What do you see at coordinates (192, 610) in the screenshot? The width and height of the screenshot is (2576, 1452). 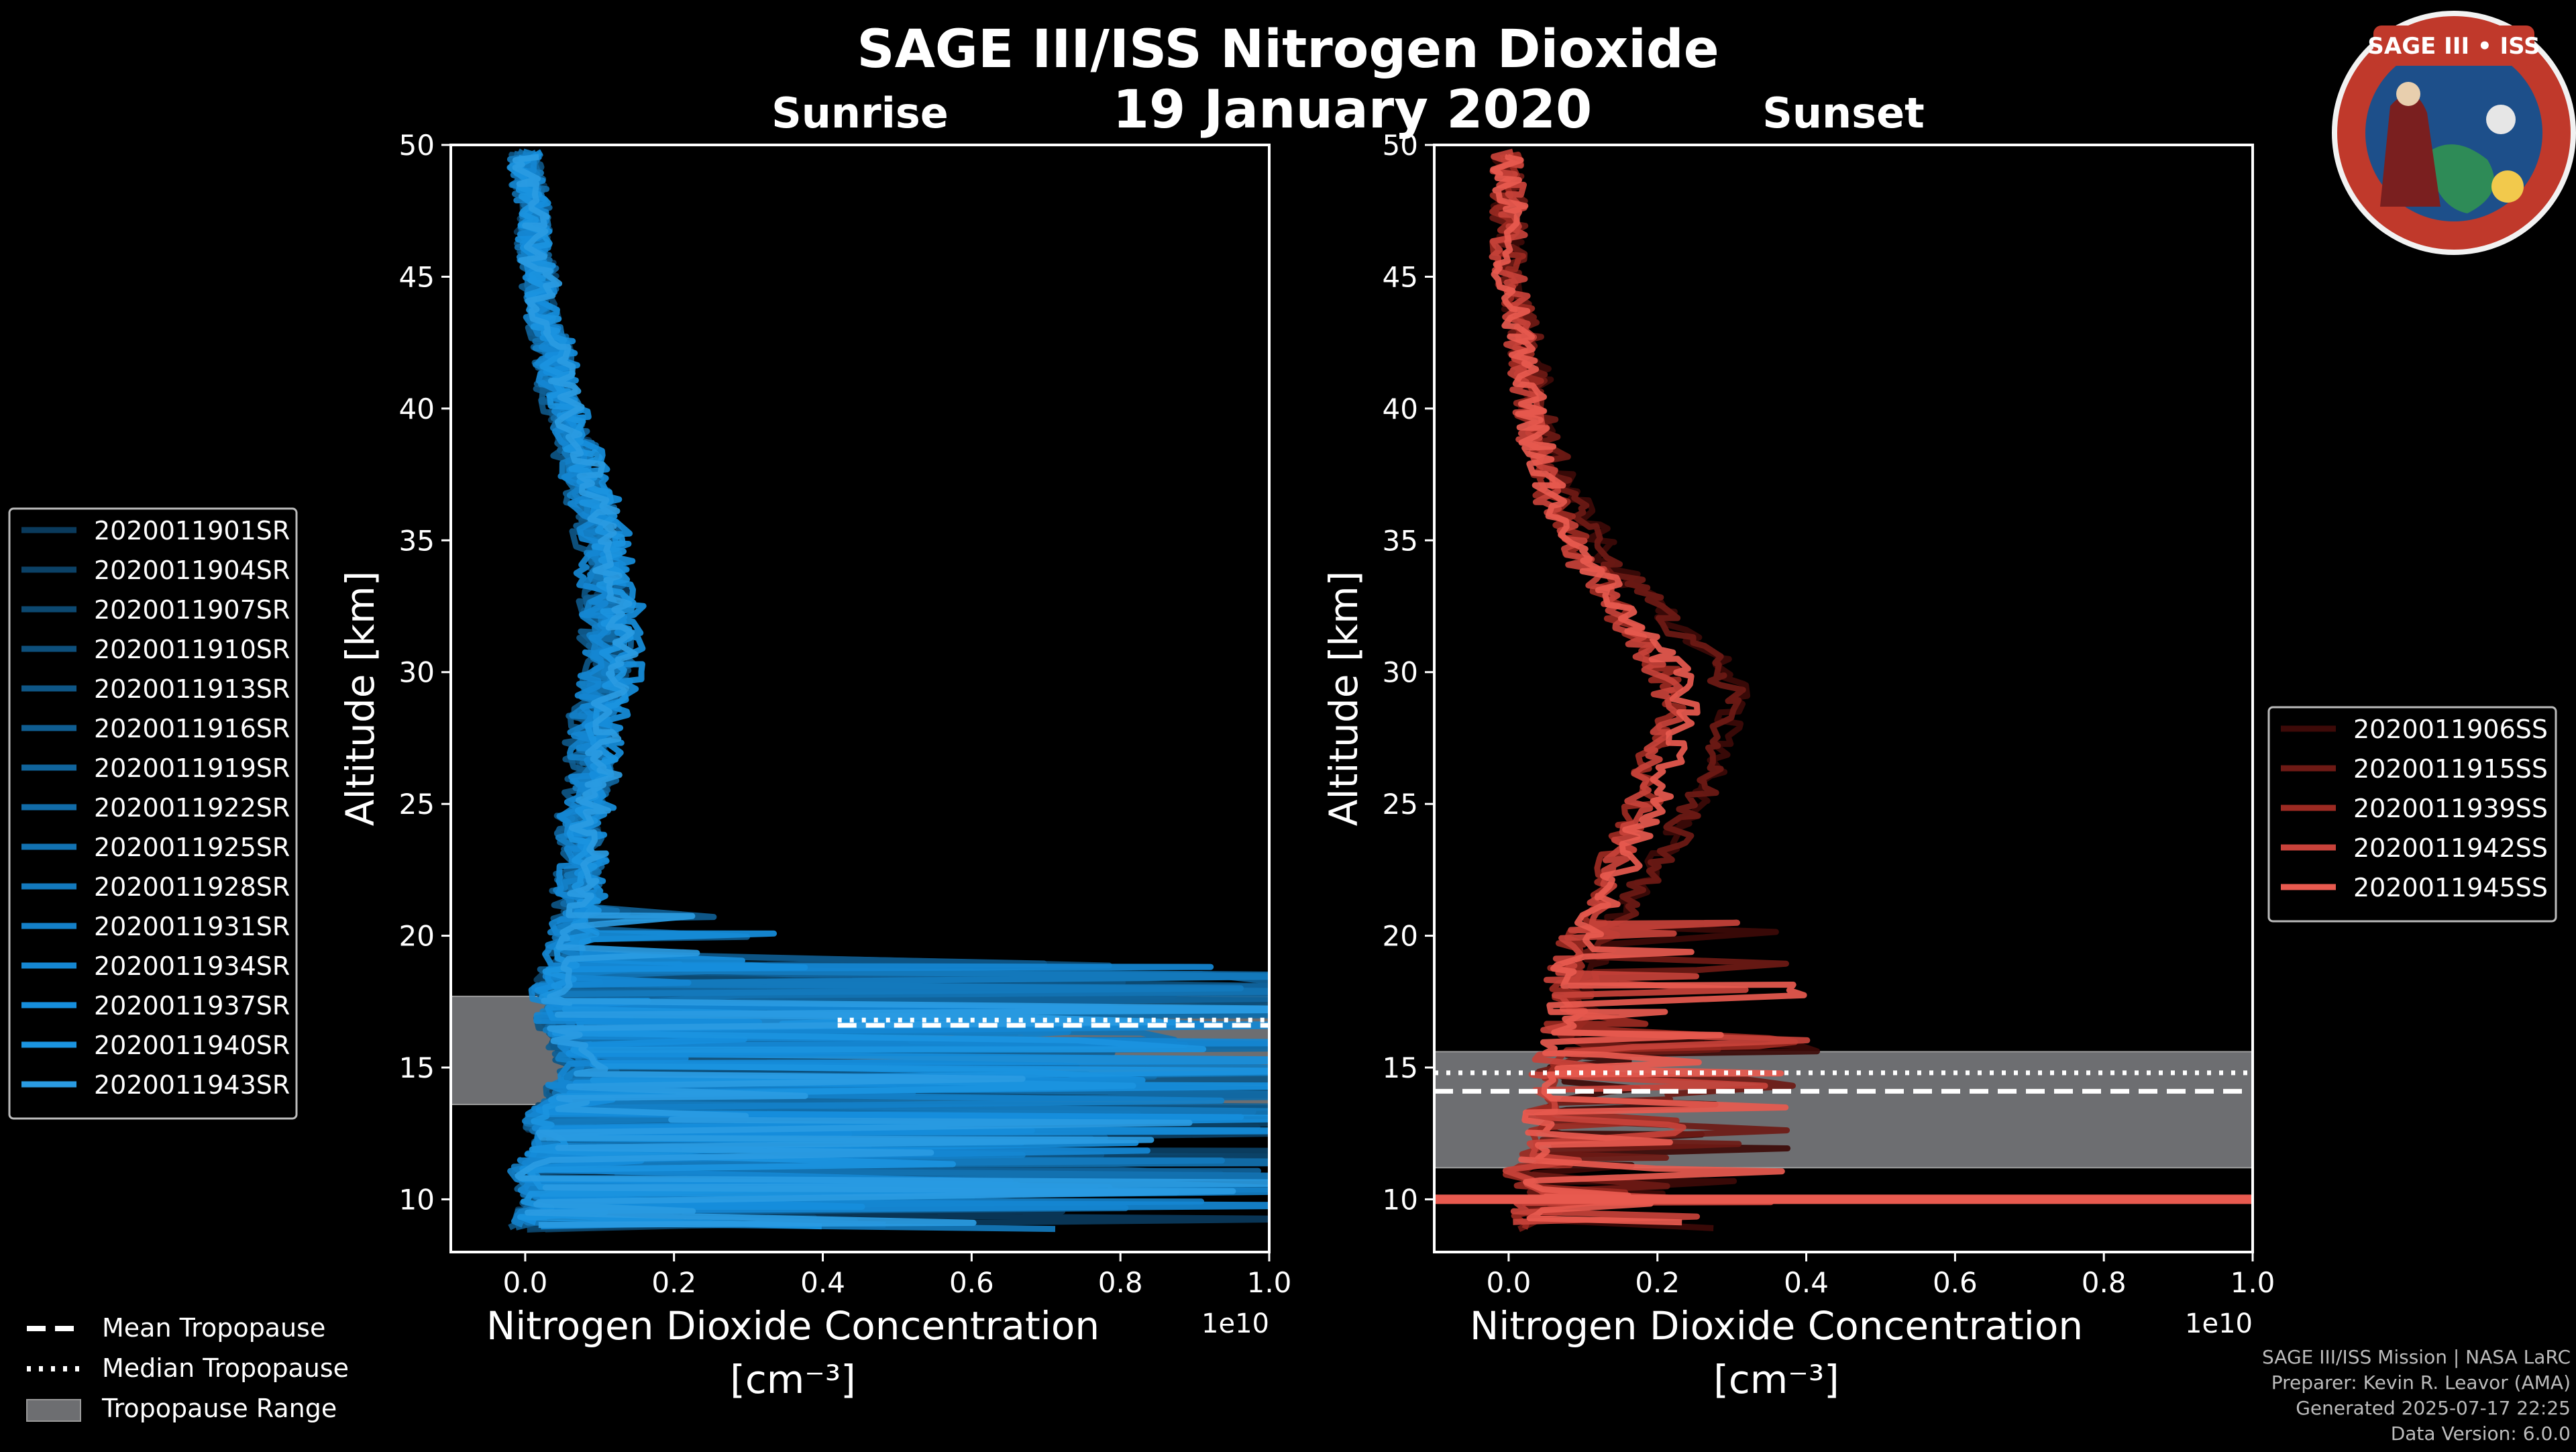 I see `legend-label-2020011907SR: 2020011907SR` at bounding box center [192, 610].